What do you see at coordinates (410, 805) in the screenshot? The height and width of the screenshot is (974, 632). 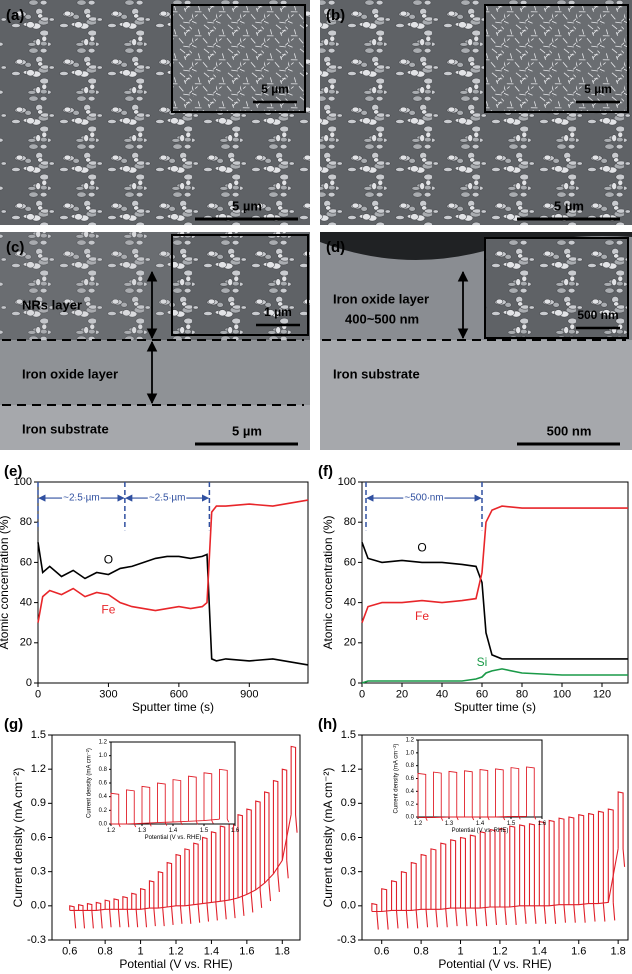 I see `y-tick-label: 0.2` at bounding box center [410, 805].